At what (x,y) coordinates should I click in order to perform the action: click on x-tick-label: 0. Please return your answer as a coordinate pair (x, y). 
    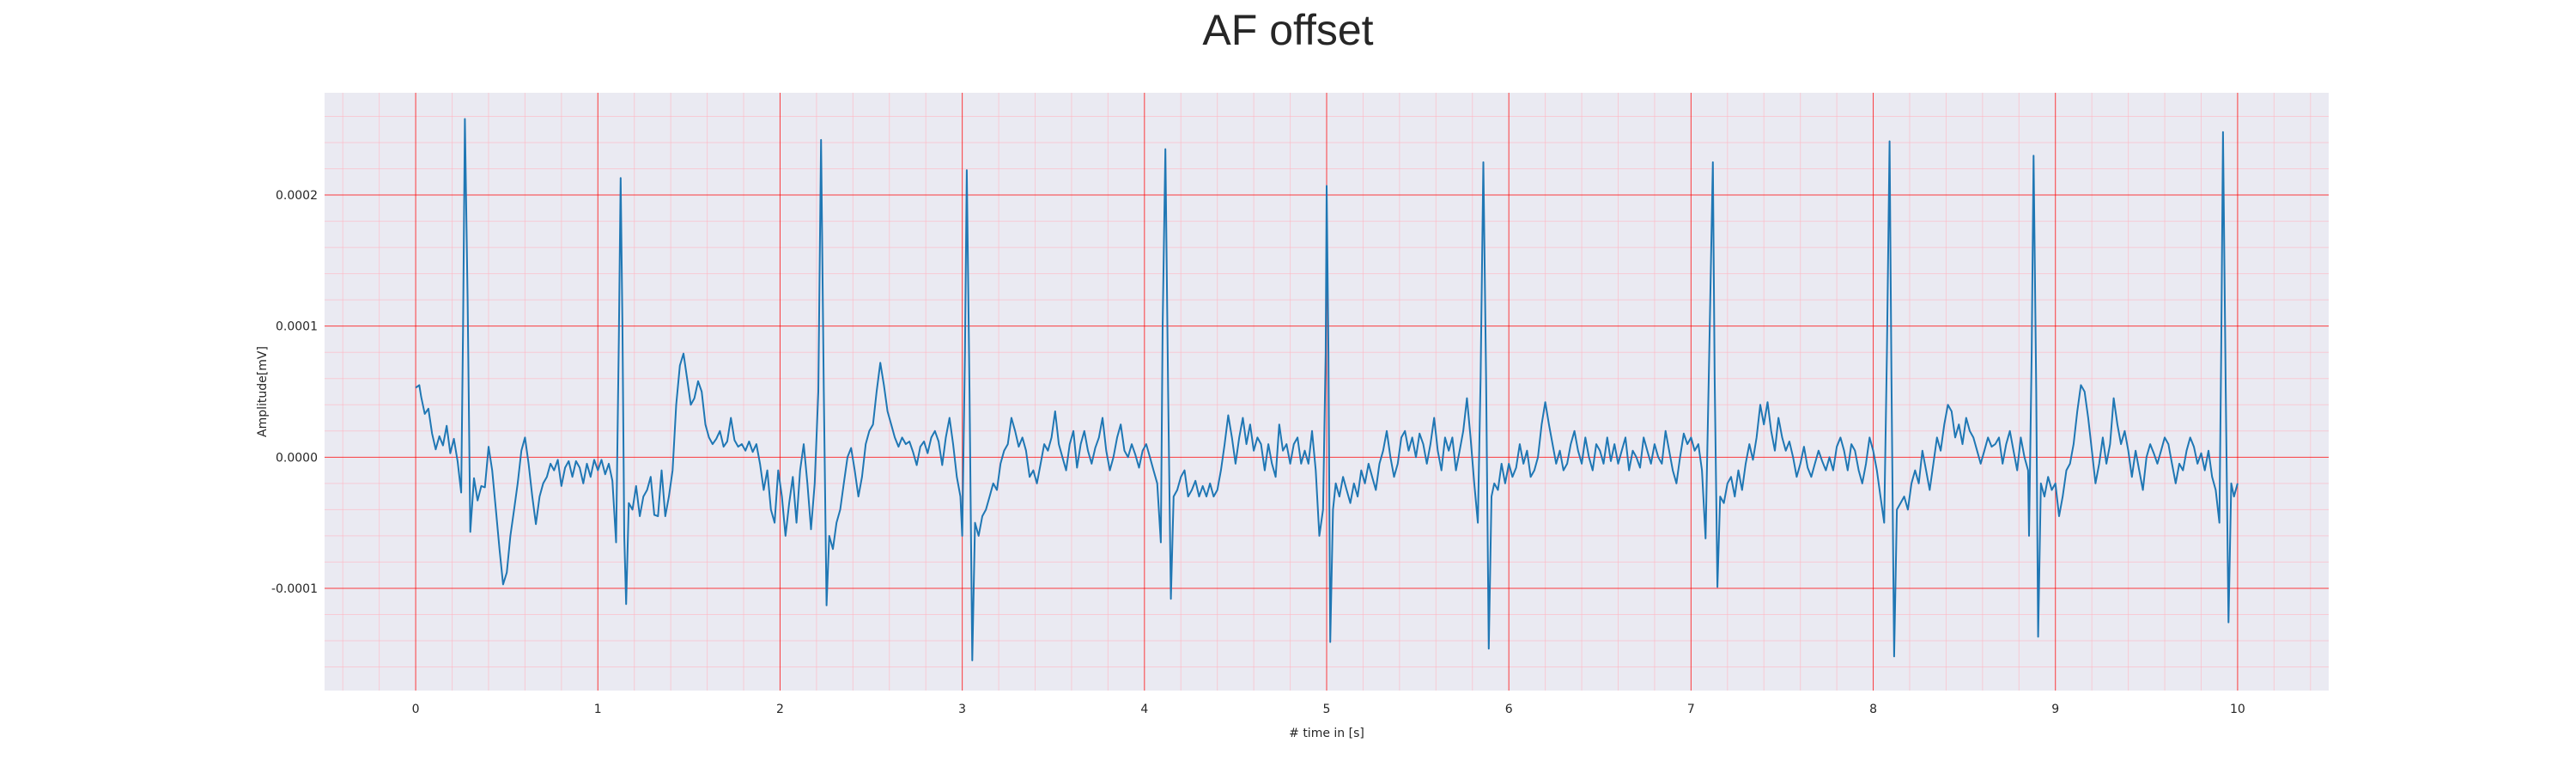
    Looking at the image, I should click on (416, 709).